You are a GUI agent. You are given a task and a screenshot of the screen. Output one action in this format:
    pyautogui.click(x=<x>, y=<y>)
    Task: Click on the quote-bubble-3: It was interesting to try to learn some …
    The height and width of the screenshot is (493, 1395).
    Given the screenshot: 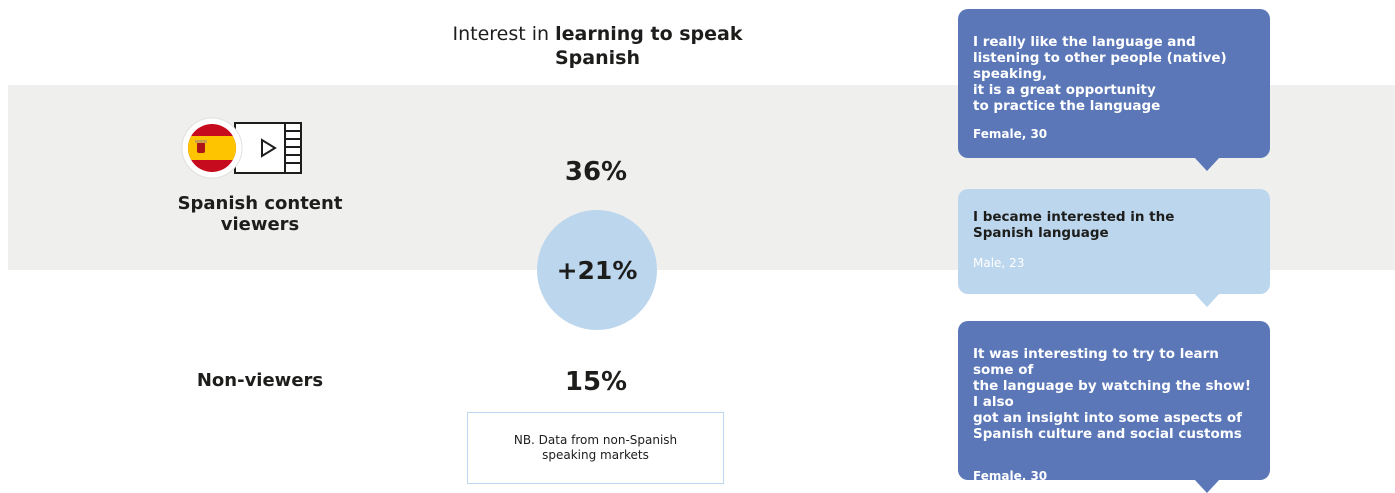 What is the action you would take?
    pyautogui.click(x=1114, y=407)
    